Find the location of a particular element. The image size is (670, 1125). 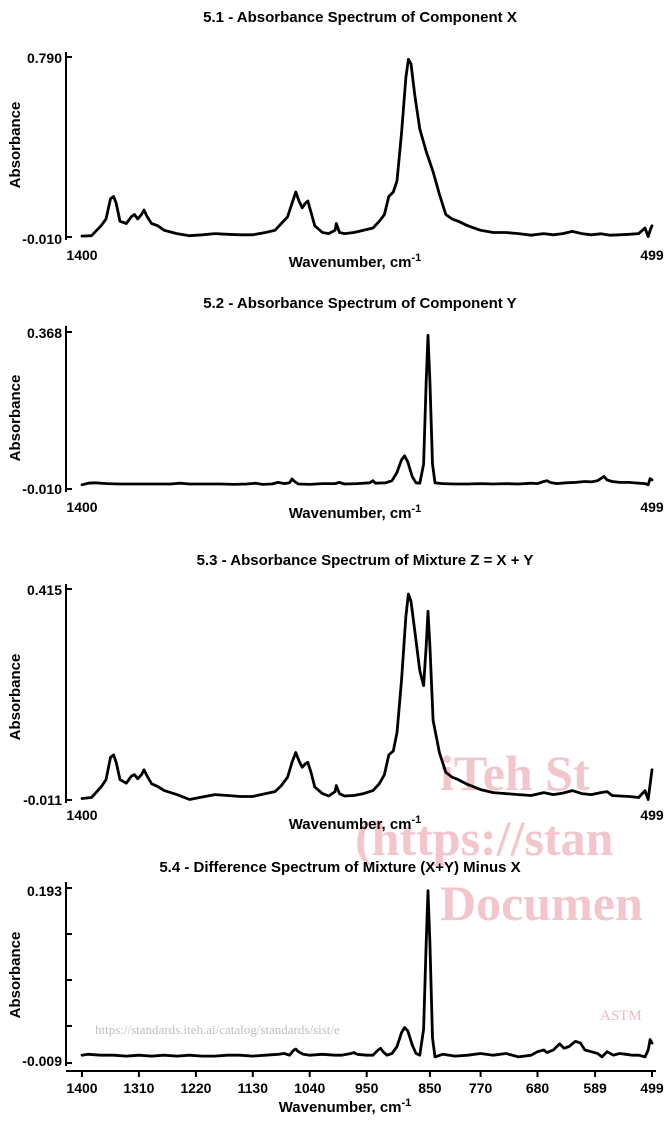

y-tick-label: 0.368 is located at coordinates (44, 333).